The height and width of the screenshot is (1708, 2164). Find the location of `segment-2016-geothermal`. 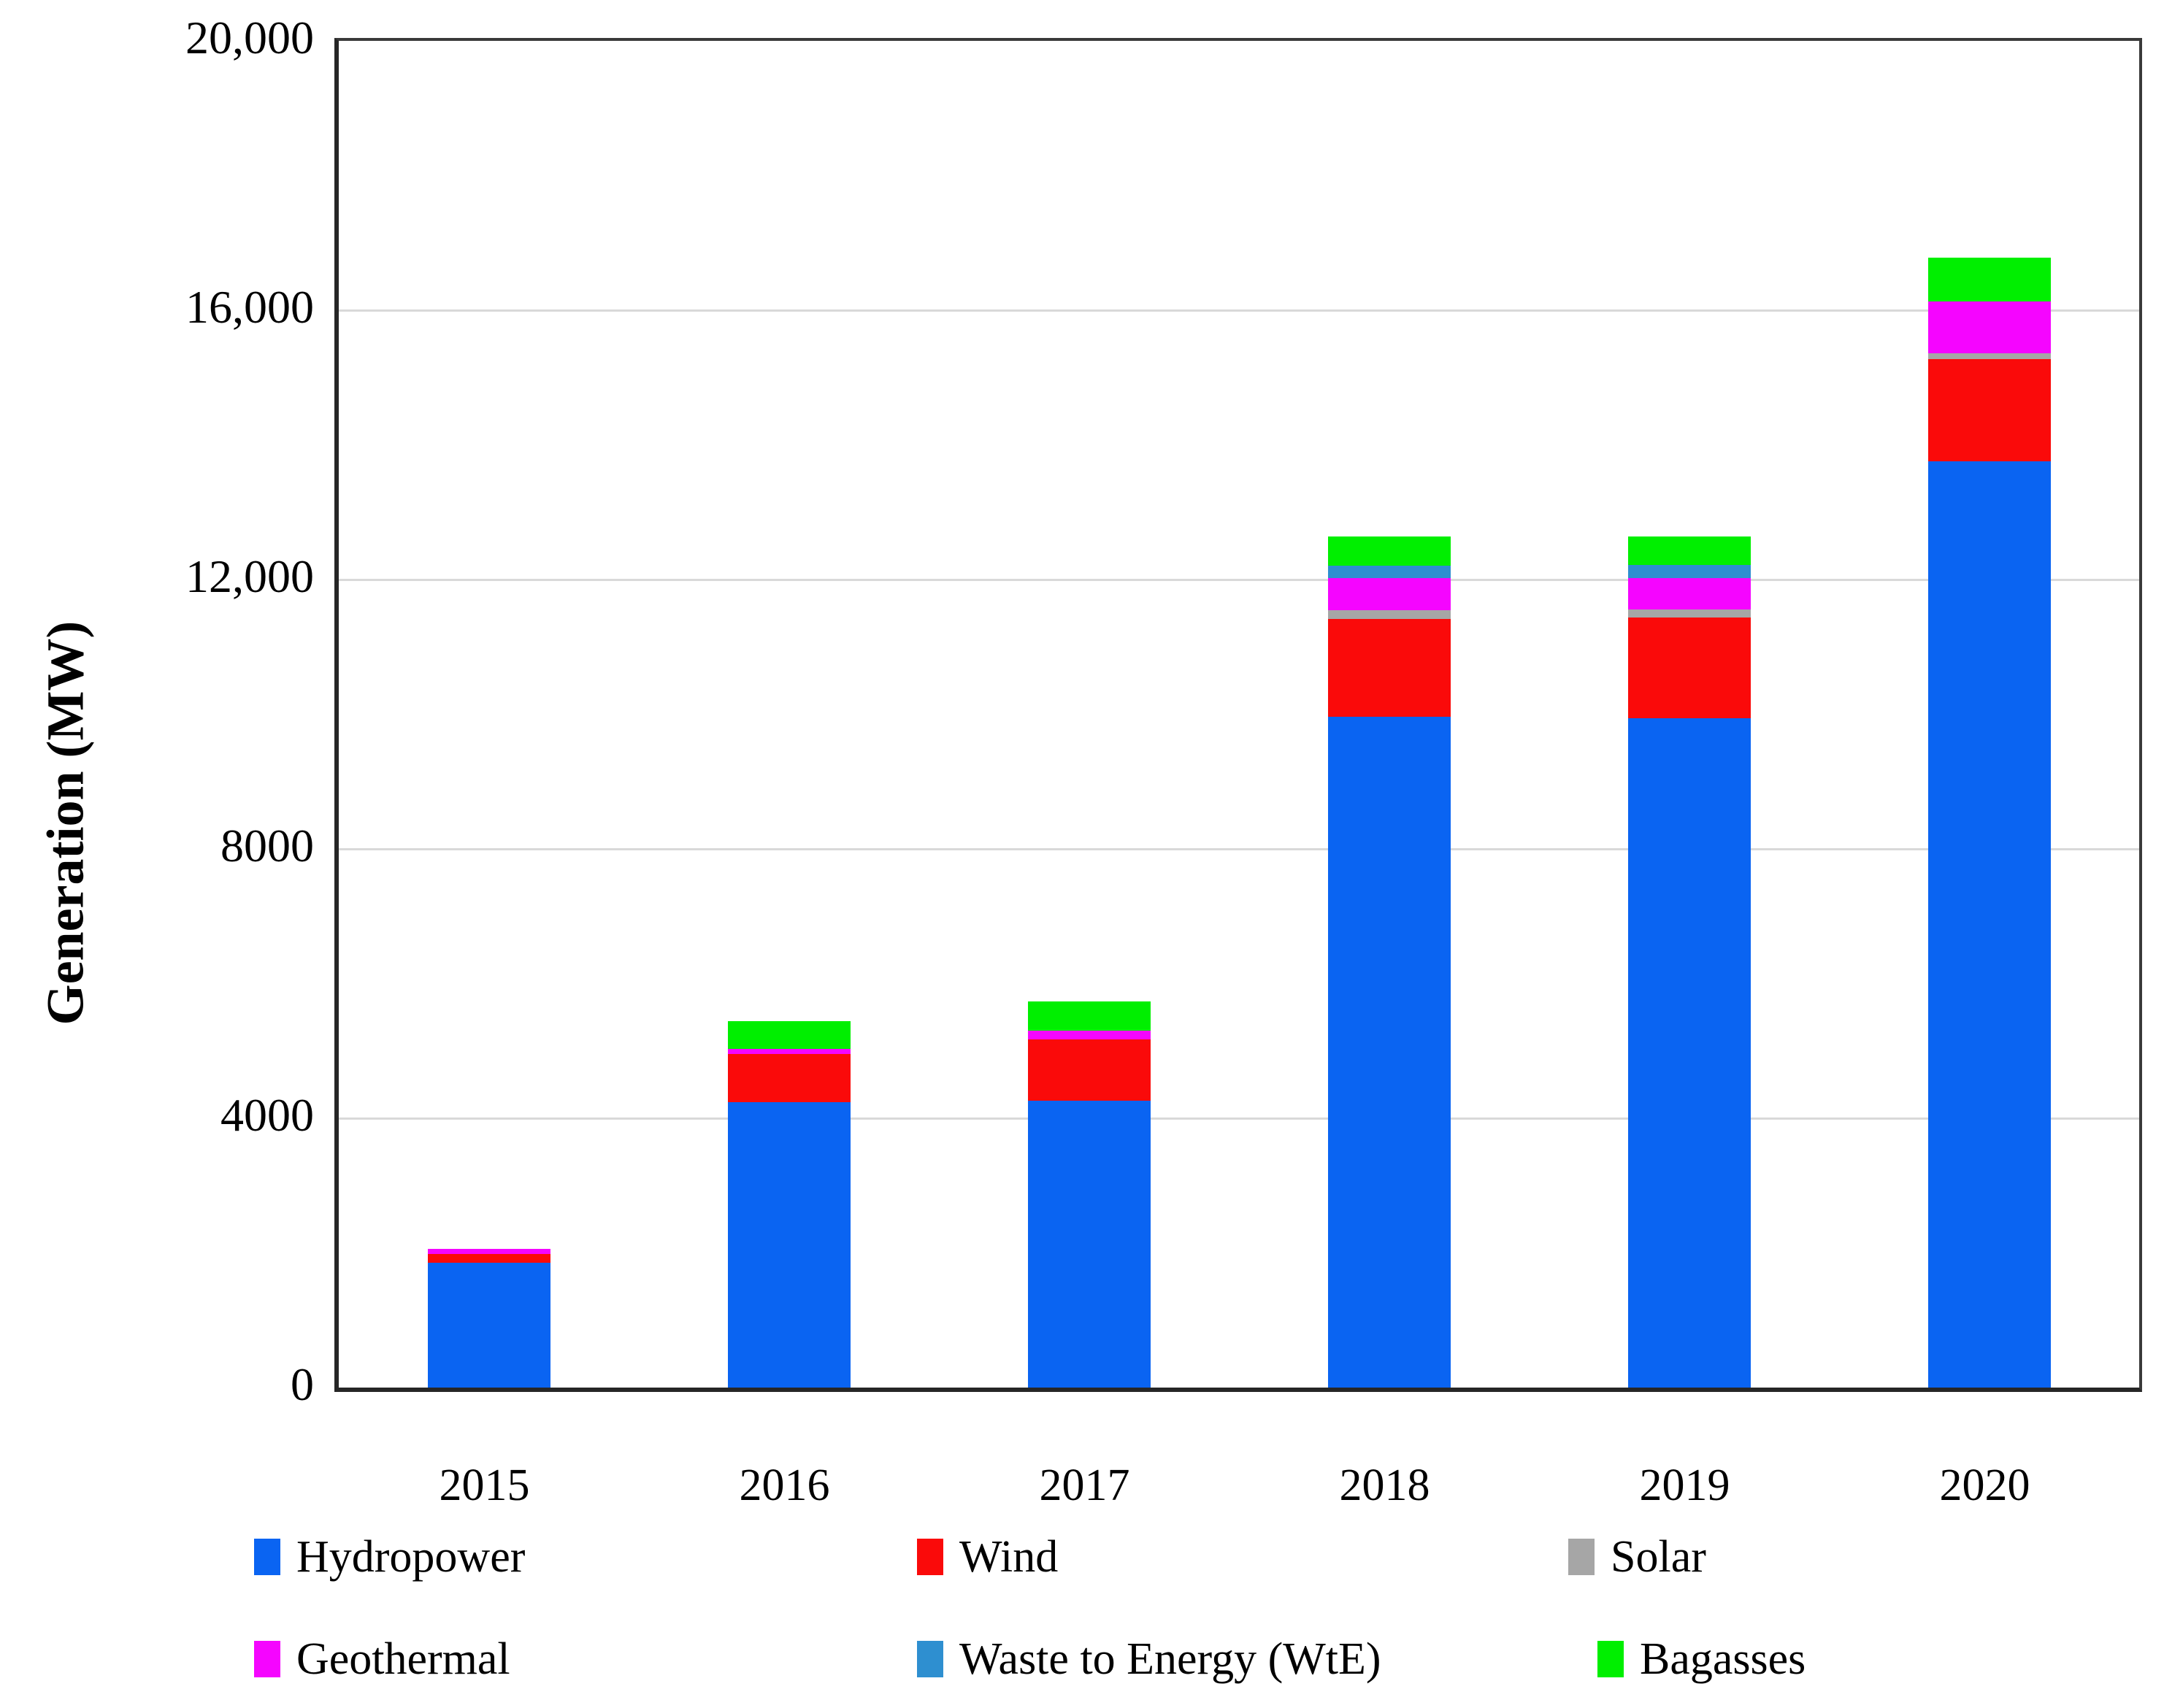

segment-2016-geothermal is located at coordinates (789, 1051).